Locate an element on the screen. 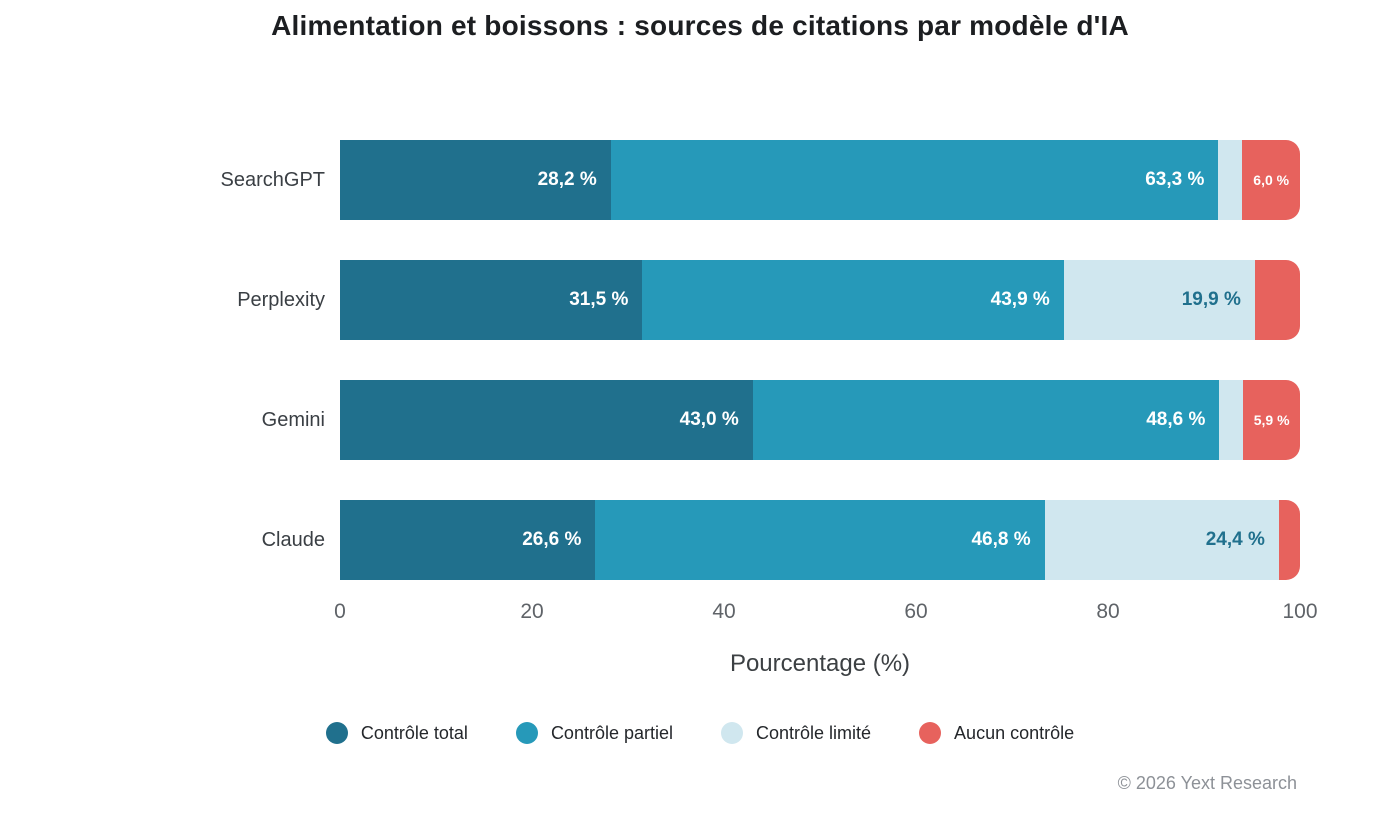 This screenshot has height=820, width=1400. category-label: SearchGPT is located at coordinates (272, 180).